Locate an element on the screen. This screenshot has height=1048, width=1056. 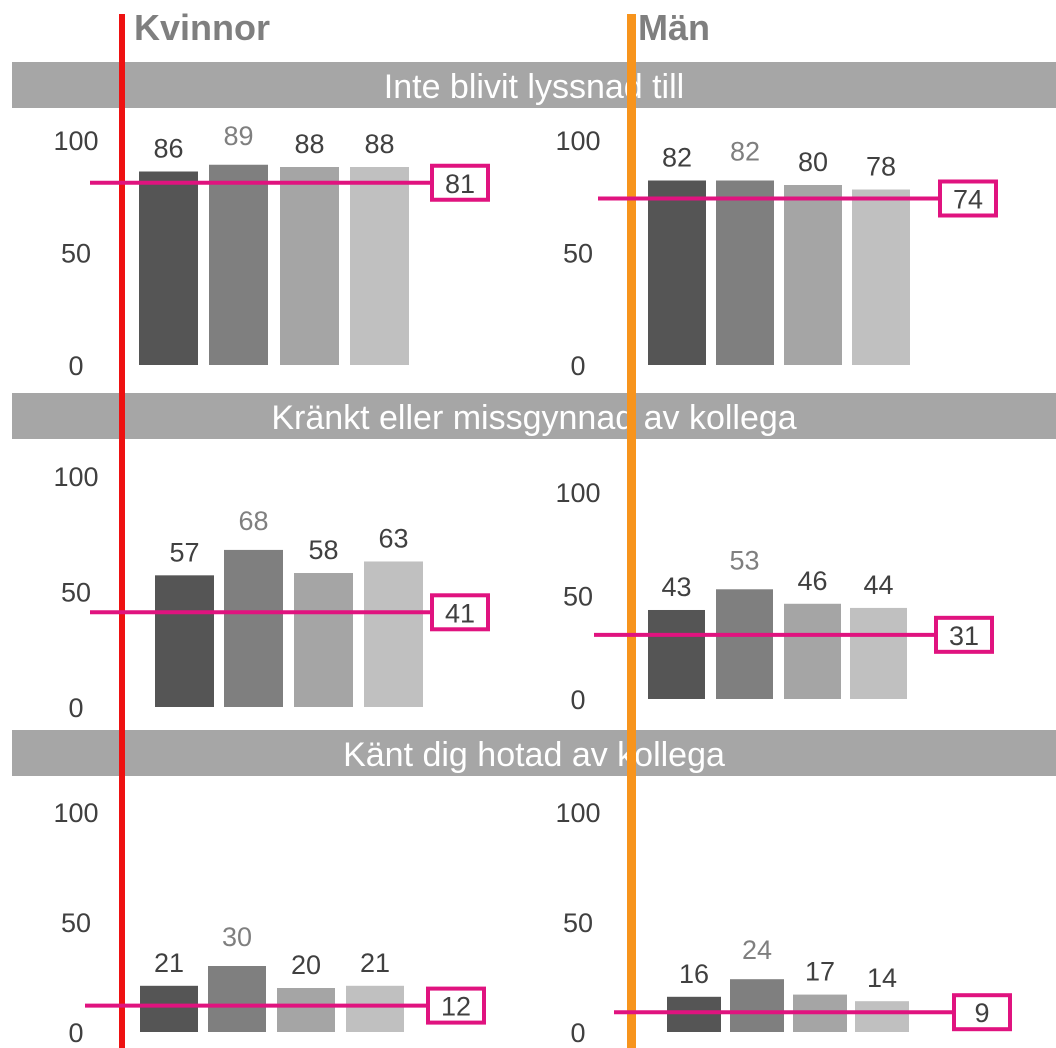
section-title: Kränkt eller missgynnad av kollega is located at coordinates (533, 418).